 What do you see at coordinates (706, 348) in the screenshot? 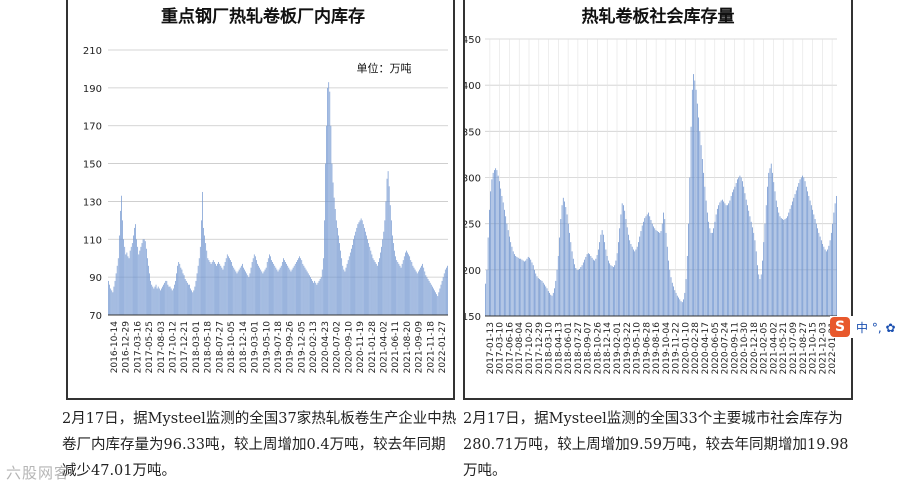
I see `x-tick-label: 2020-04-17` at bounding box center [706, 348].